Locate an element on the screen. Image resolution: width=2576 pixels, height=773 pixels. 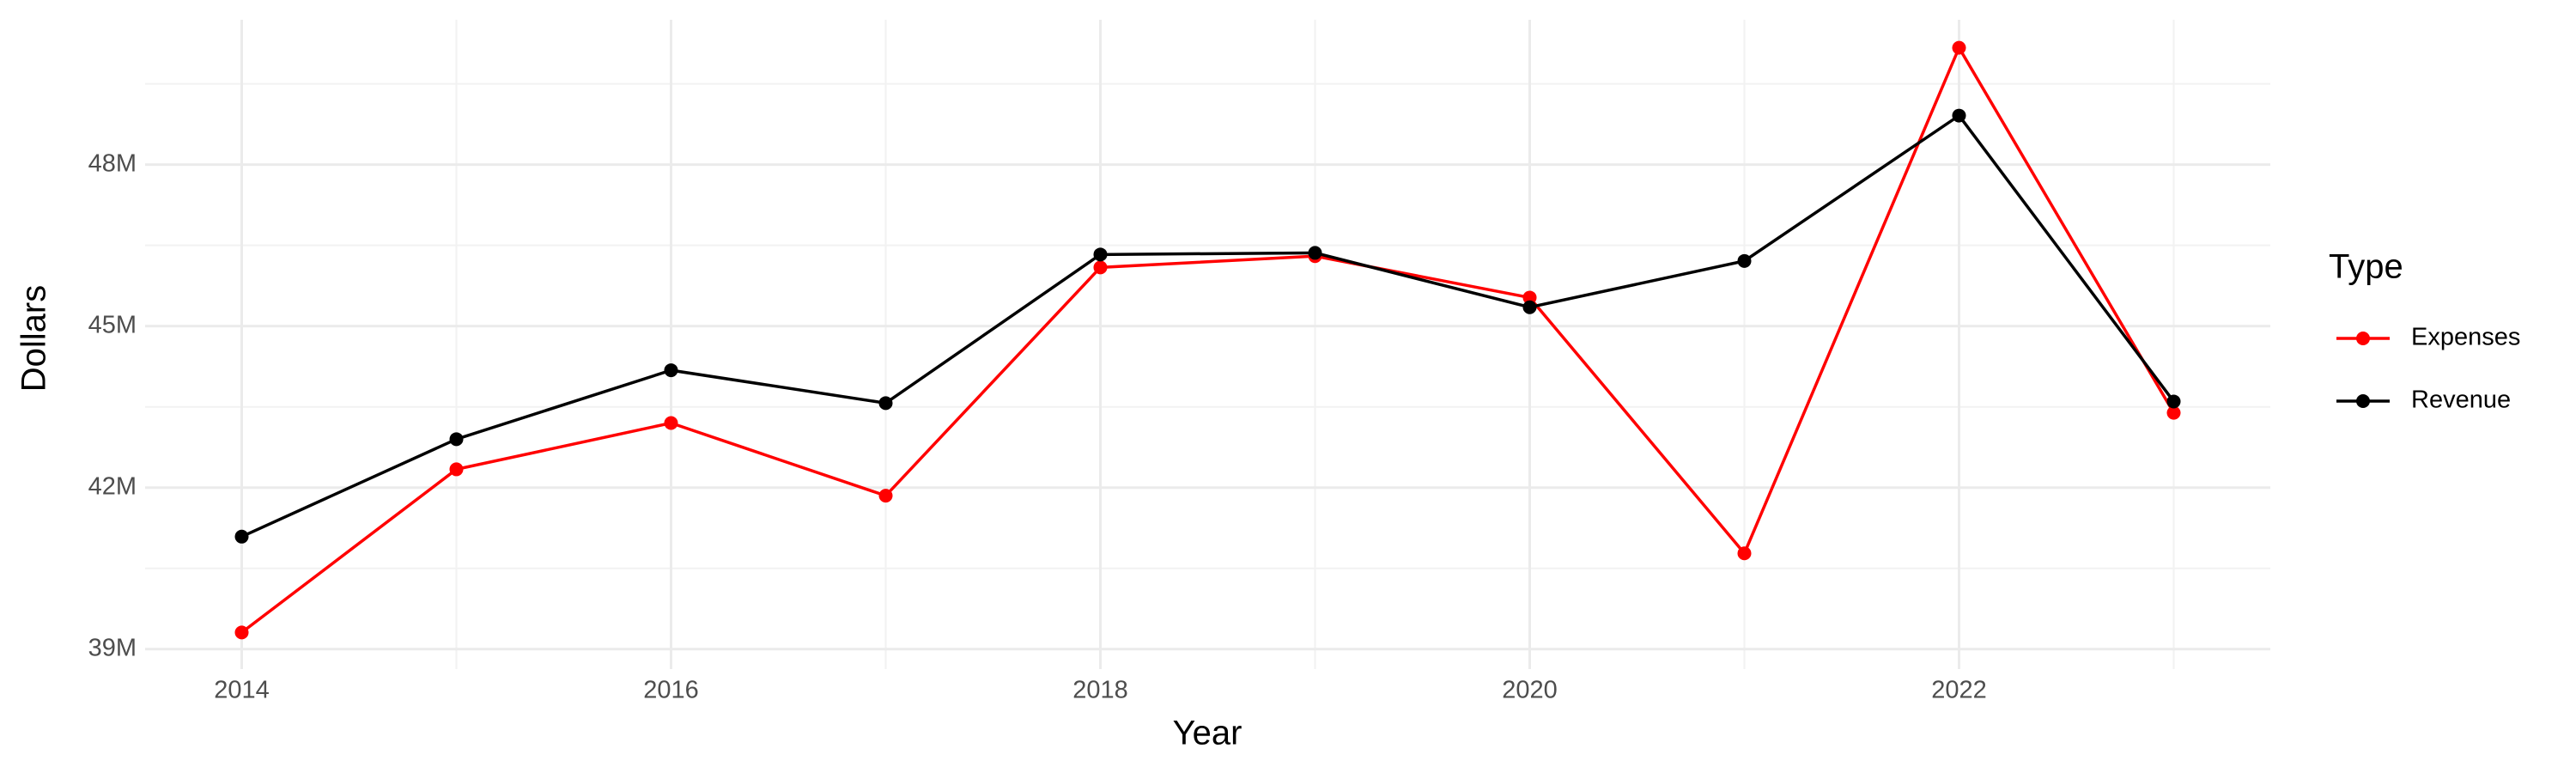
x-axis-title: Year is located at coordinates (1207, 733).